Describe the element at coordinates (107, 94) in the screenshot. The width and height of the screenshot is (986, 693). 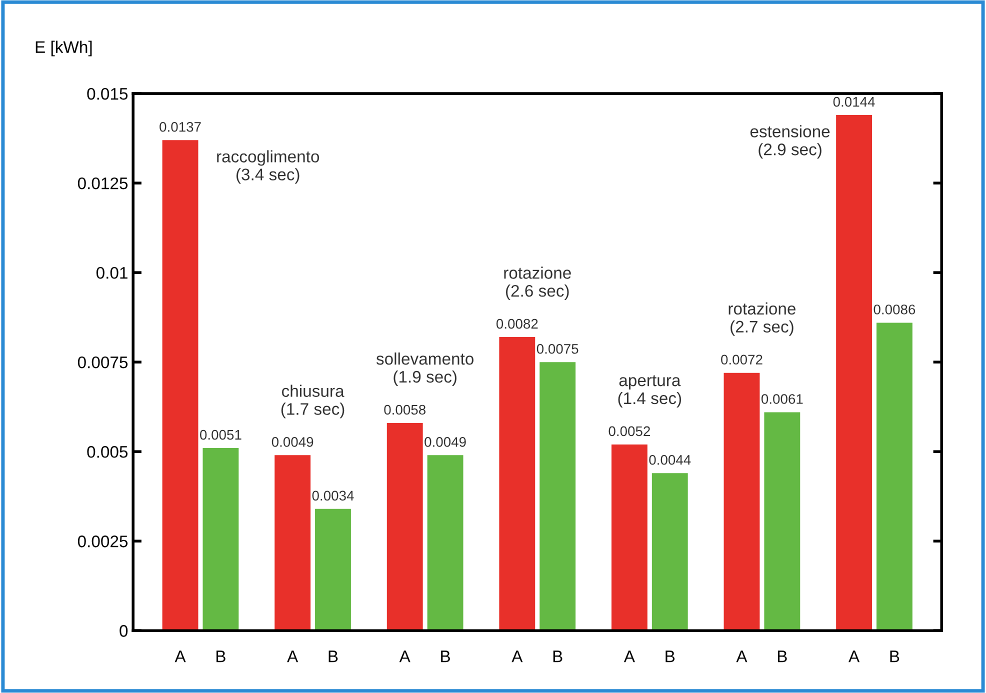
I see `y-tick-label: 0.015` at that location.